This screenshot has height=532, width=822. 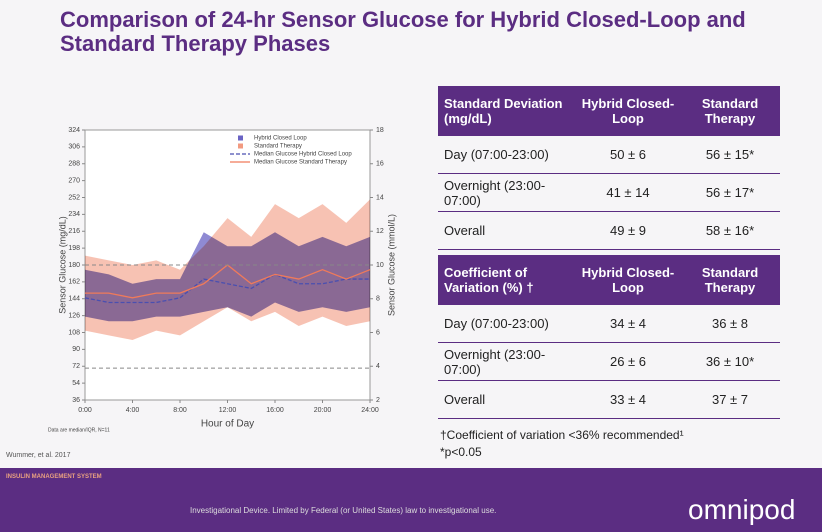 I want to click on y2-tick-label: 14, so click(x=380, y=197).